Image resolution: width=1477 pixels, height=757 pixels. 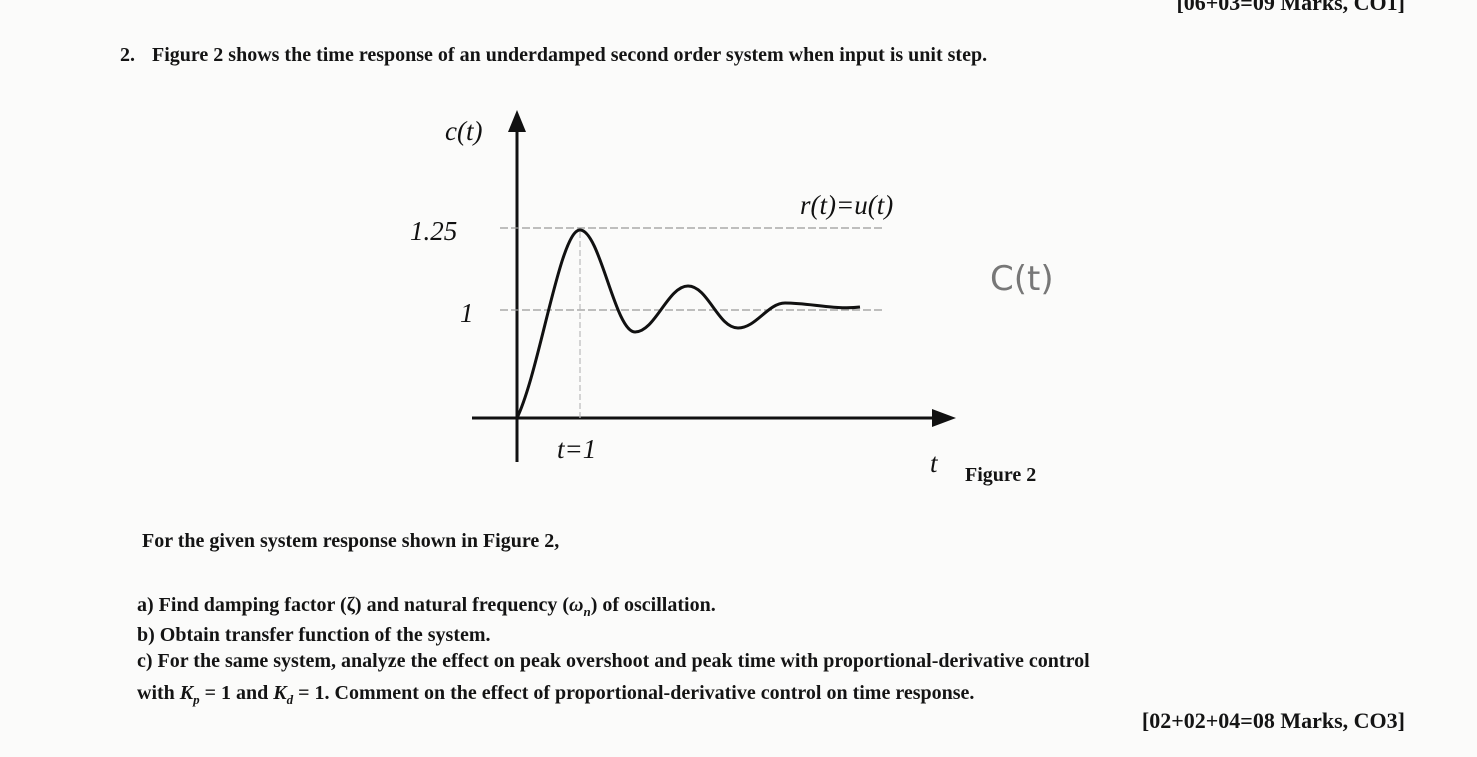 What do you see at coordinates (653, 605) in the screenshot?
I see `part-text: ) of oscillation.` at bounding box center [653, 605].